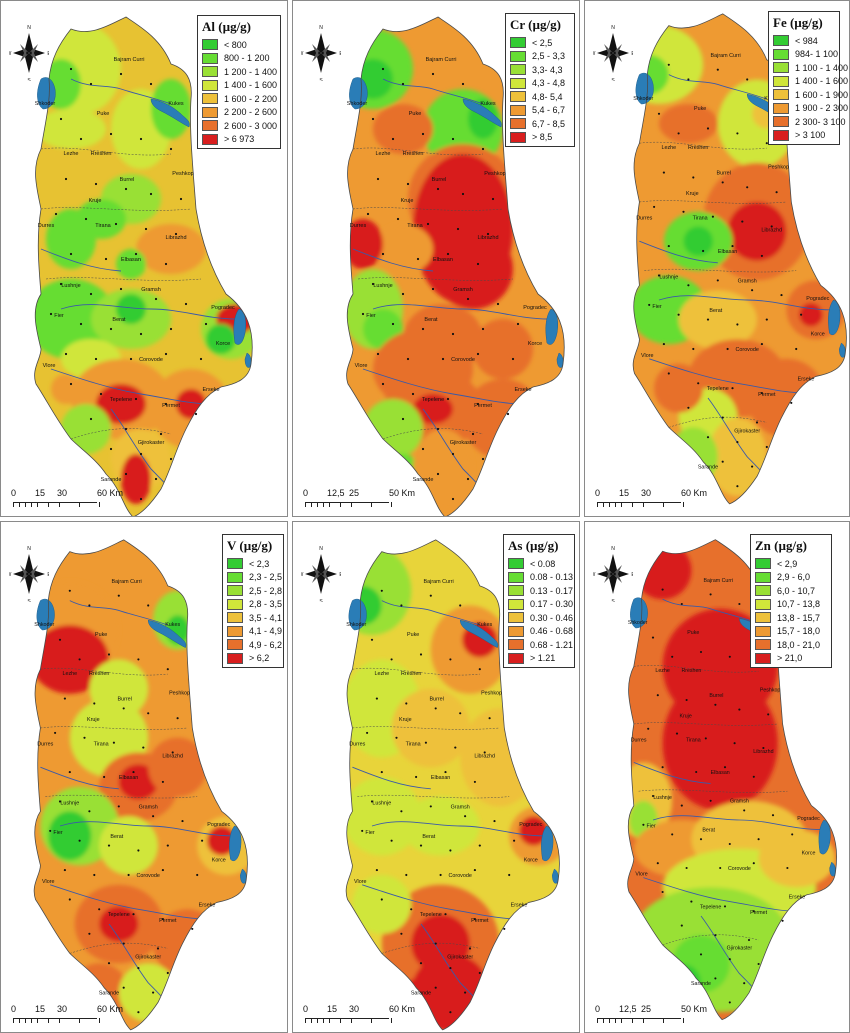 The image size is (850, 1033). I want to click on scale-label: 0, so click(14, 1009).